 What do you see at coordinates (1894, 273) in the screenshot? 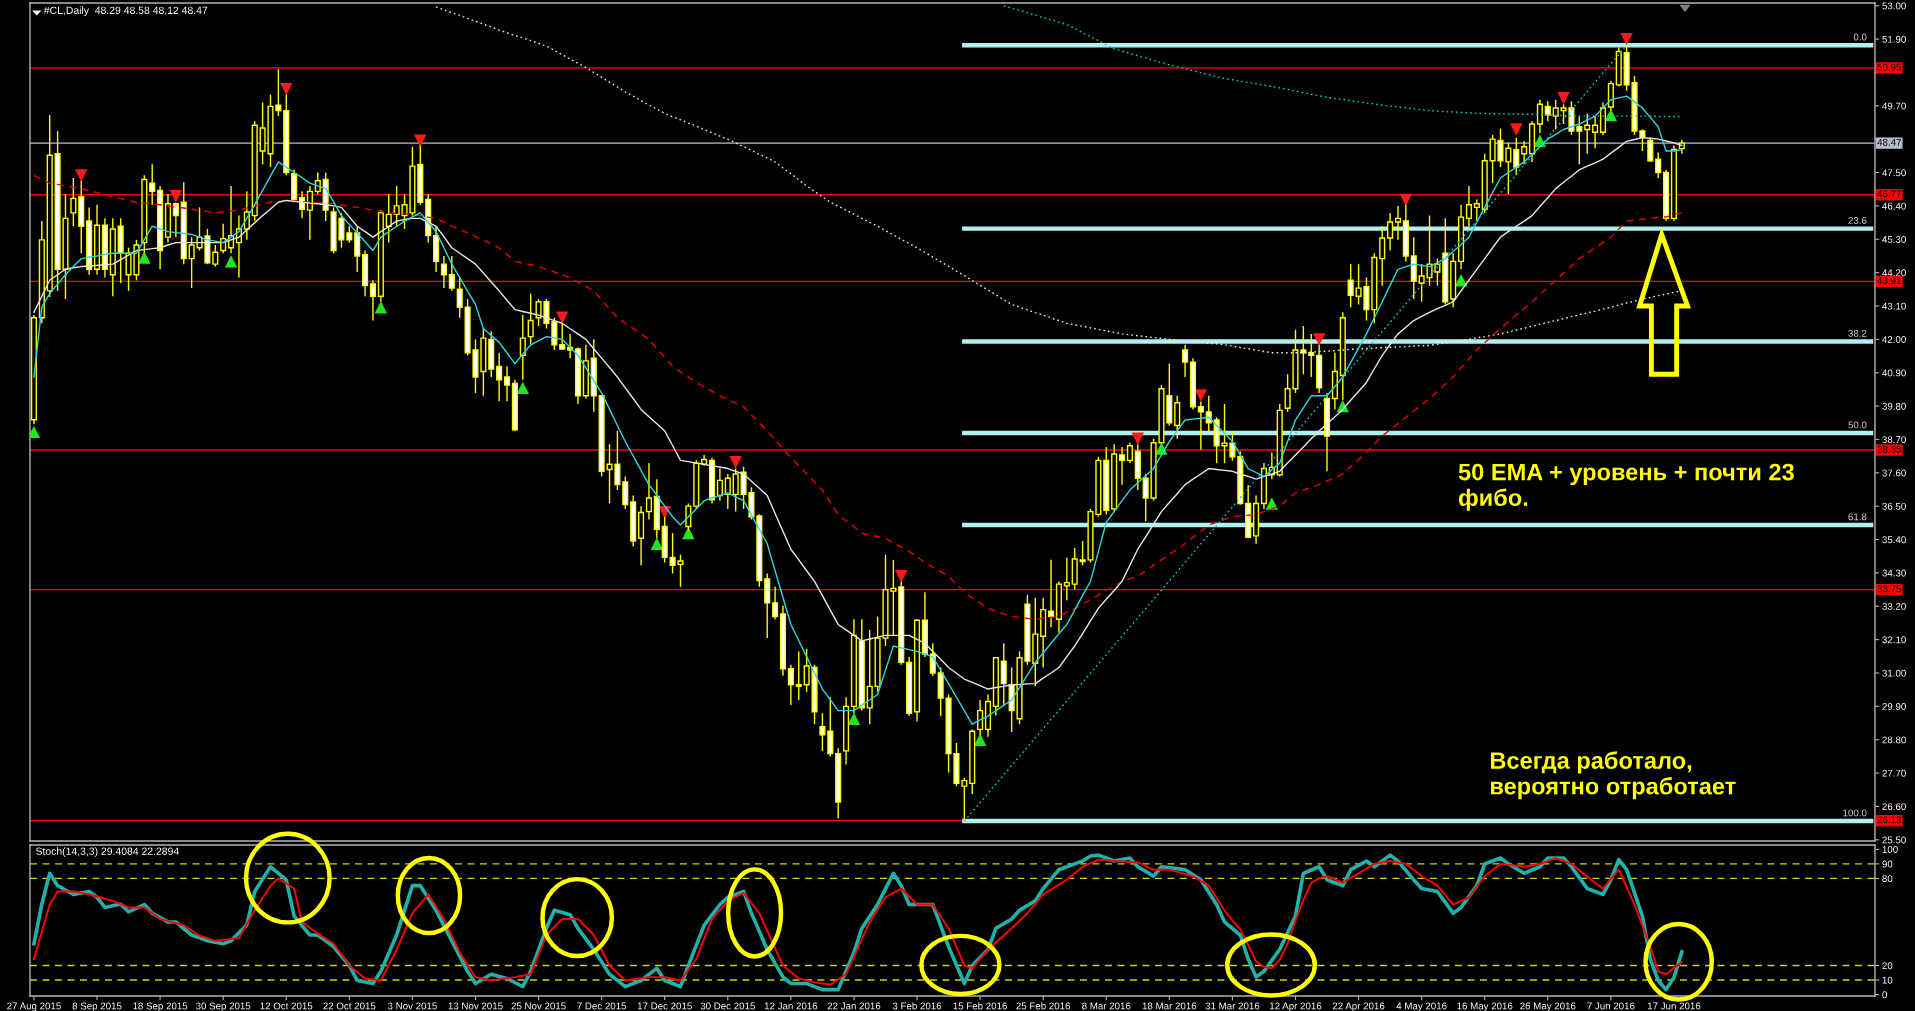
I see `y-tick-label: 44.20` at bounding box center [1894, 273].